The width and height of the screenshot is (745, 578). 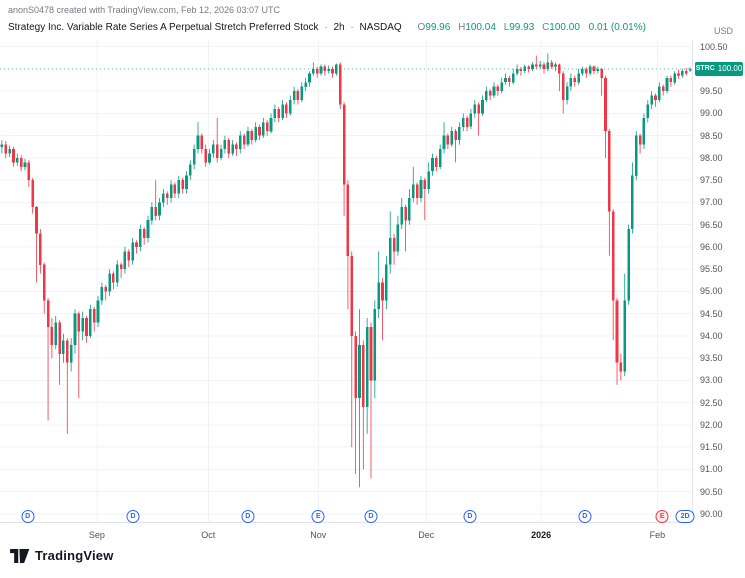 What do you see at coordinates (564, 27) in the screenshot?
I see `close-value: 100.00` at bounding box center [564, 27].